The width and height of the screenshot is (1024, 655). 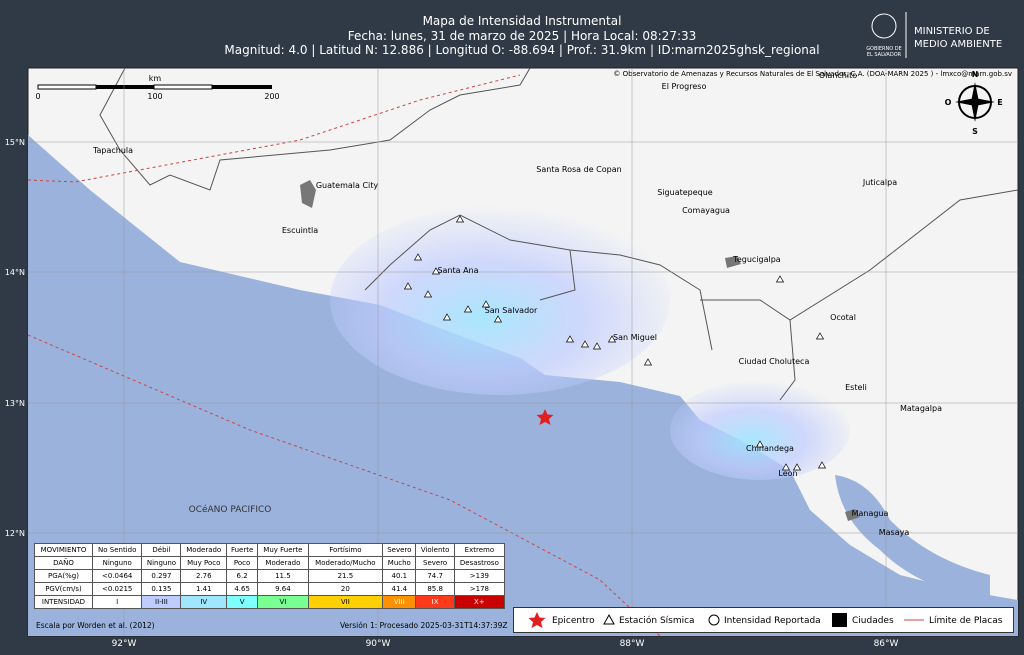 I want to click on lon-label: 88°W, so click(x=632, y=644).